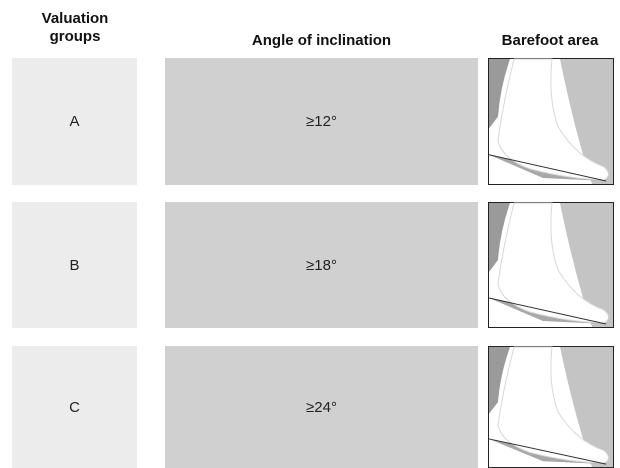  What do you see at coordinates (321, 40) in the screenshot?
I see `column-header: Angle of inclination` at bounding box center [321, 40].